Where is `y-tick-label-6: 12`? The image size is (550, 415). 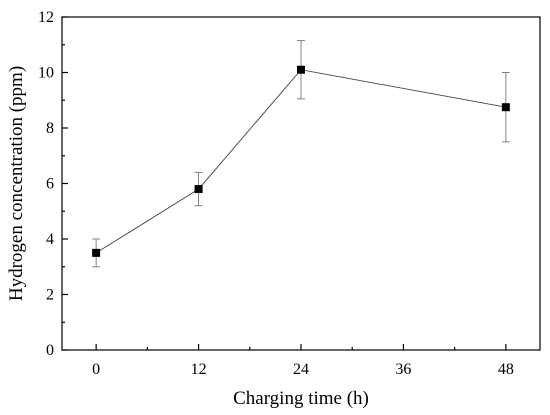 y-tick-label-6: 12 is located at coordinates (46, 17).